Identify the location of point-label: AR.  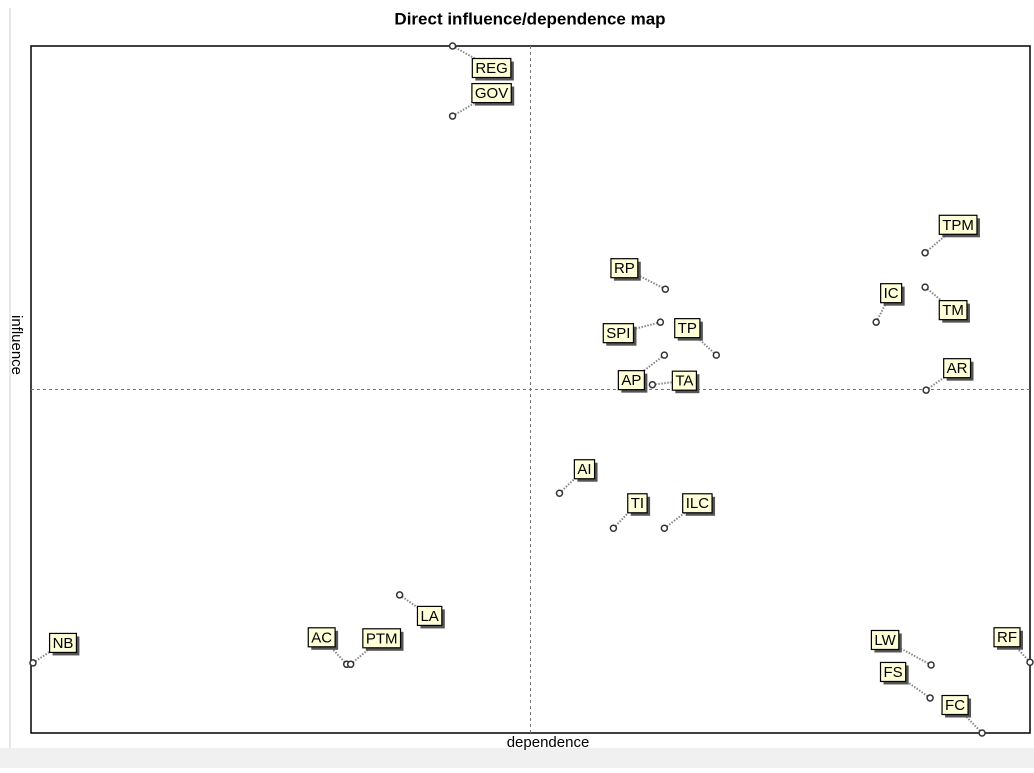
(957, 368).